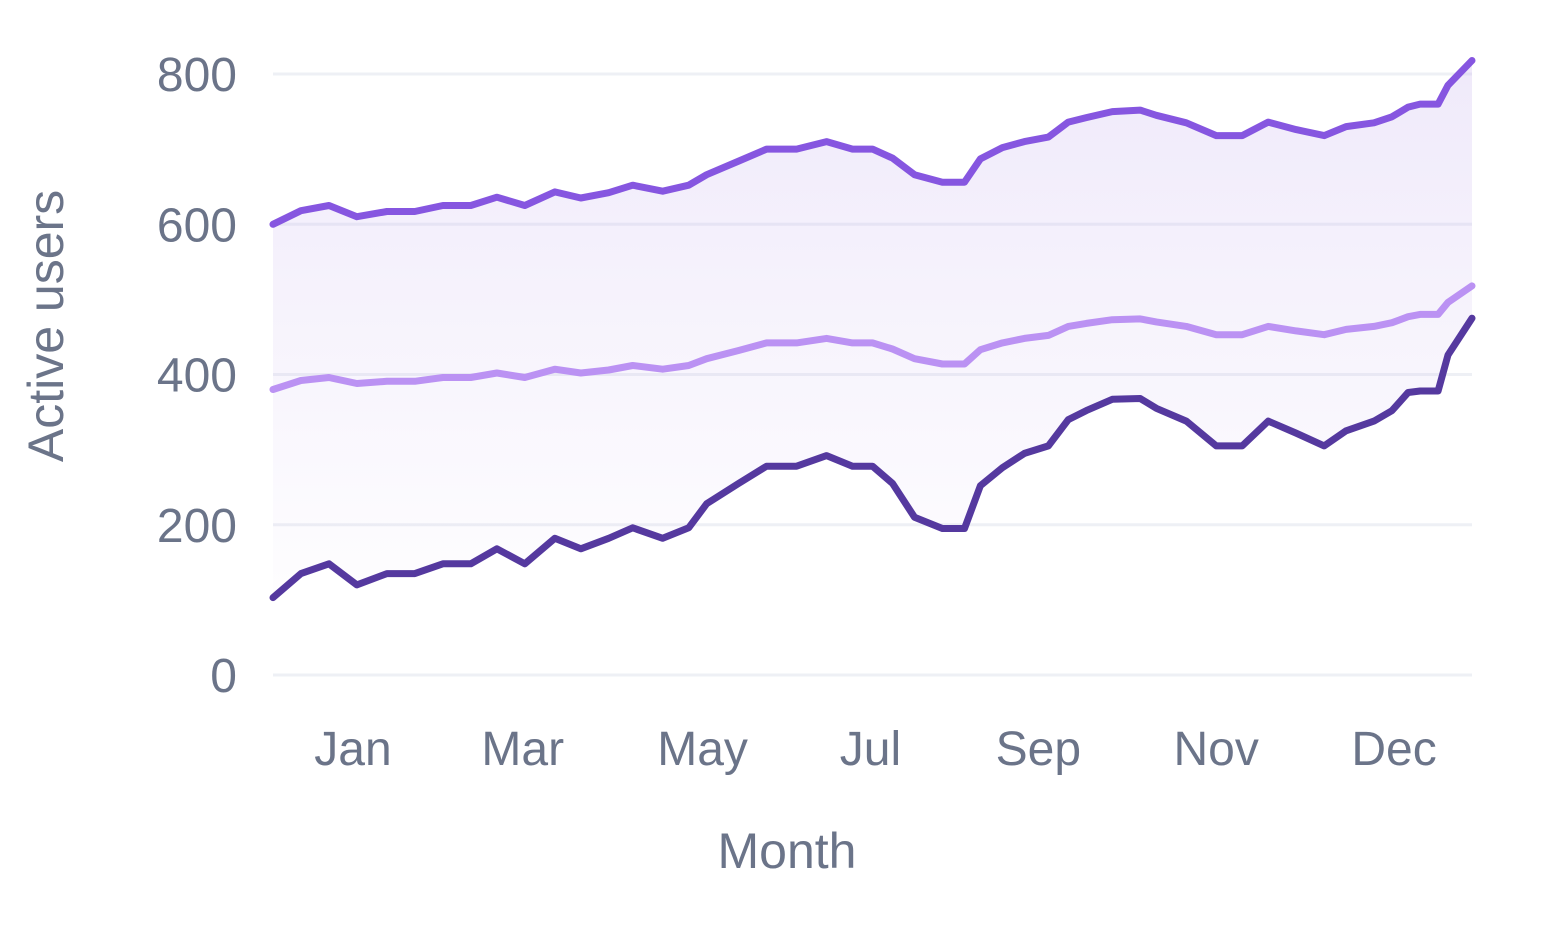  Describe the element at coordinates (197, 526) in the screenshot. I see `y-tick-label-200: 200` at that location.